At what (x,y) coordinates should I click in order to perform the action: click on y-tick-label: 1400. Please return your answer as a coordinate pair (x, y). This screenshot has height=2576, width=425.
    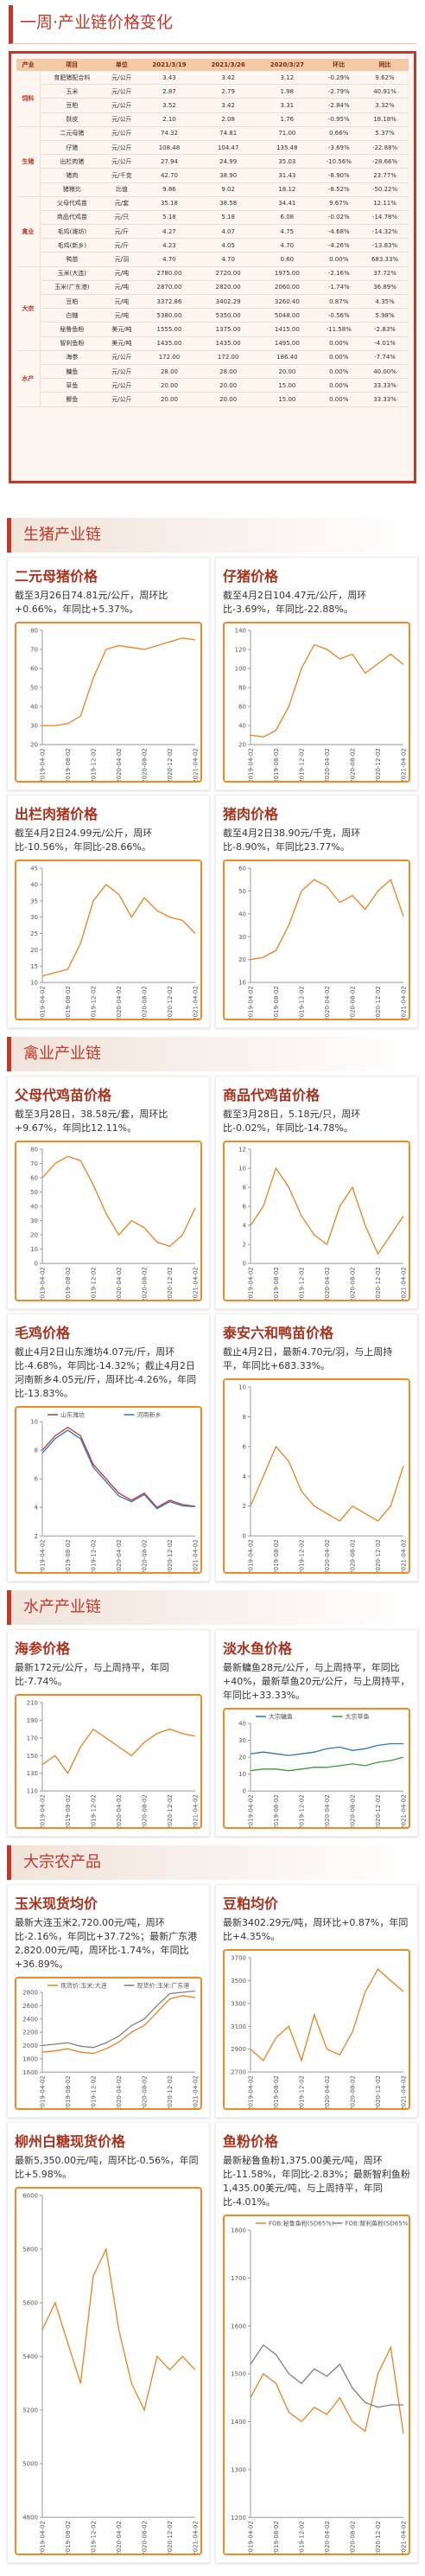
    Looking at the image, I should click on (238, 2423).